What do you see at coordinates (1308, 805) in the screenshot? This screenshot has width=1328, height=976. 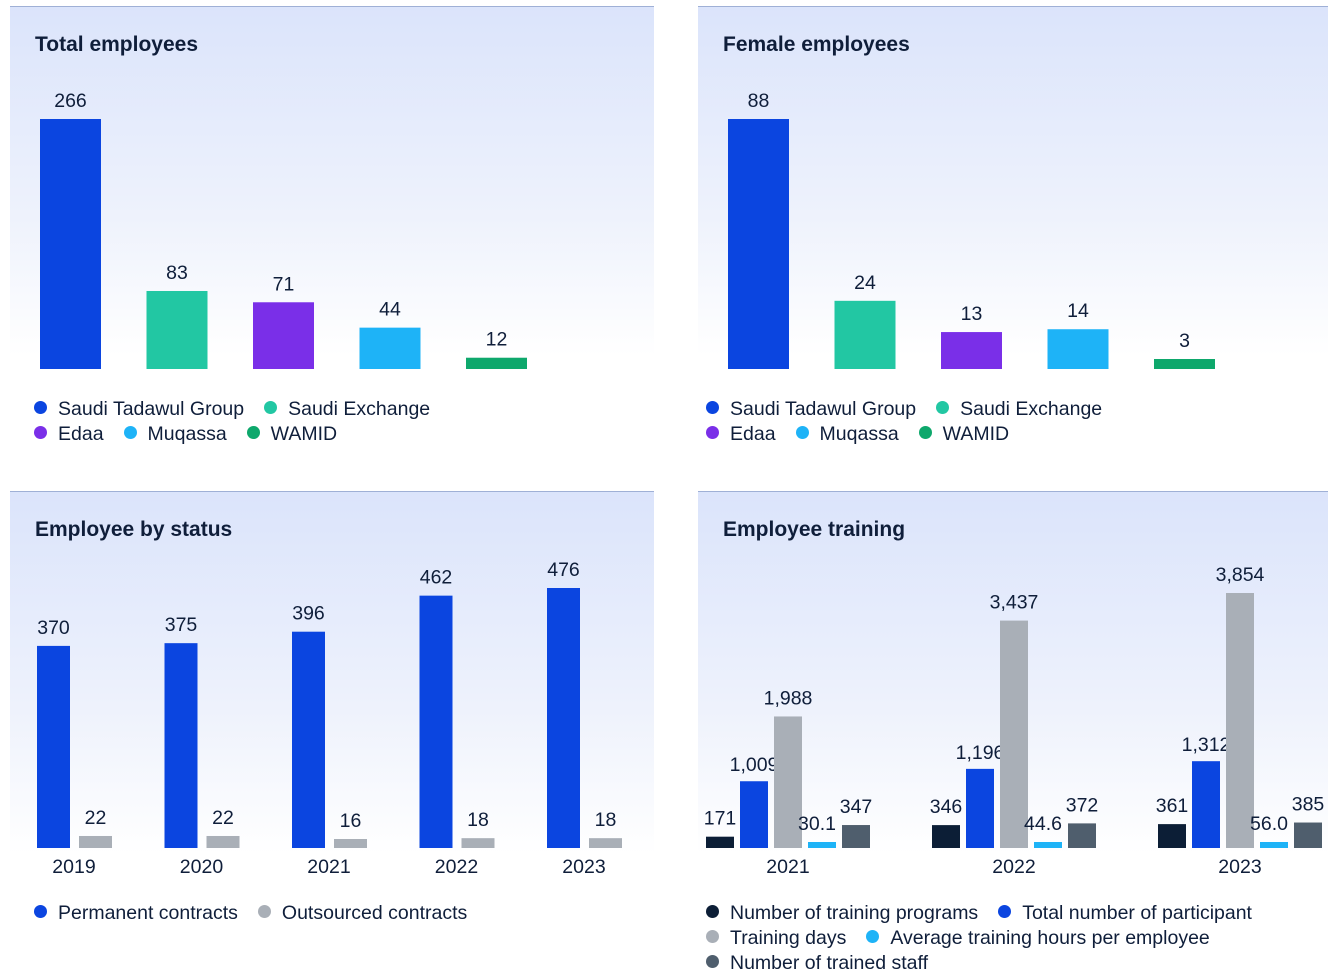 I see `value-label: 385` at bounding box center [1308, 805].